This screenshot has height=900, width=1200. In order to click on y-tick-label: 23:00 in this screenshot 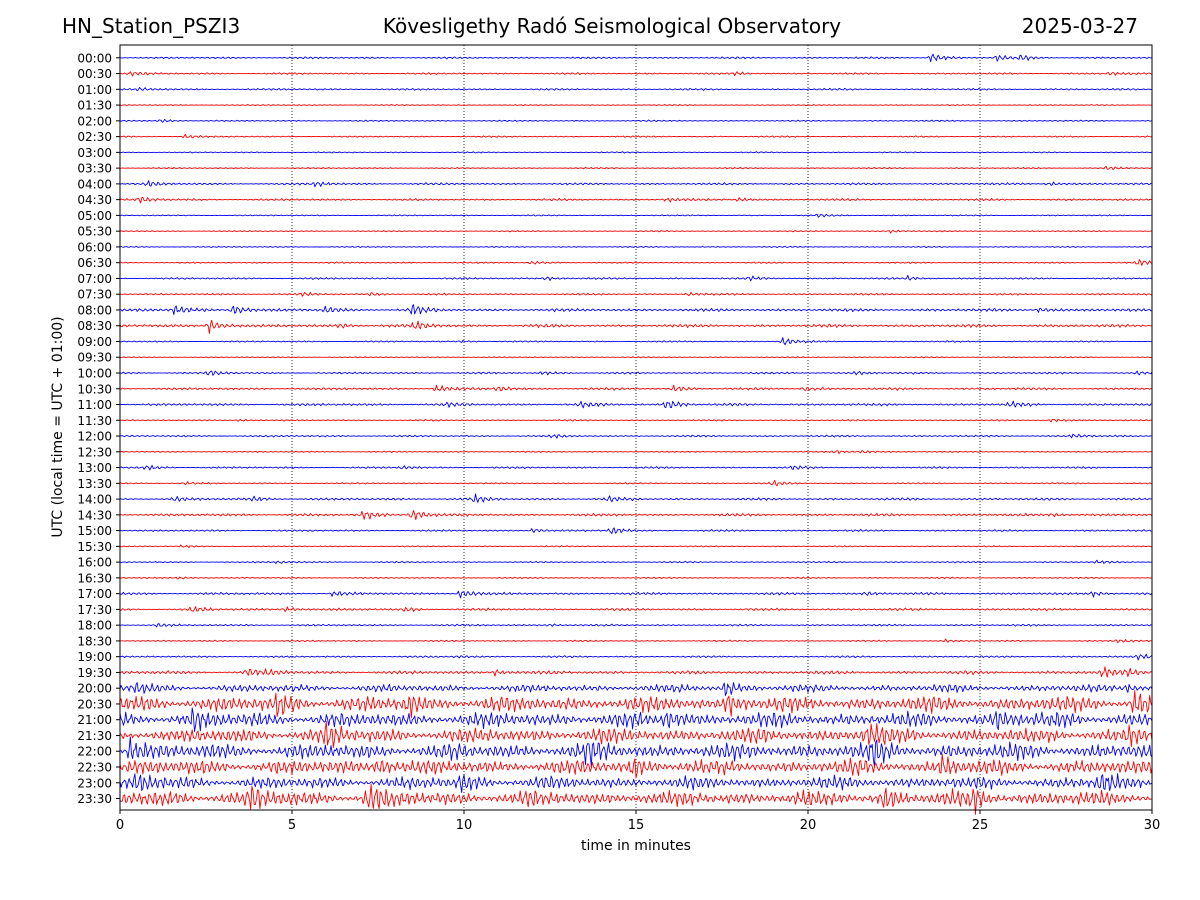, I will do `click(94, 783)`.